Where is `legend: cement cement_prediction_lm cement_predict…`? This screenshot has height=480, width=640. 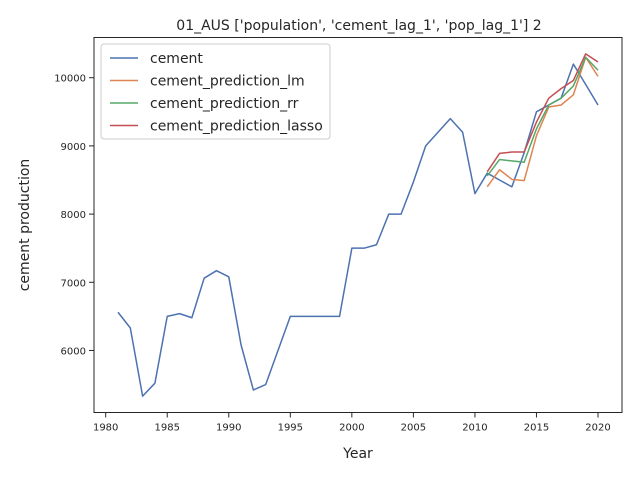
legend: cement cement_prediction_lm cement_predict… is located at coordinates (215, 91).